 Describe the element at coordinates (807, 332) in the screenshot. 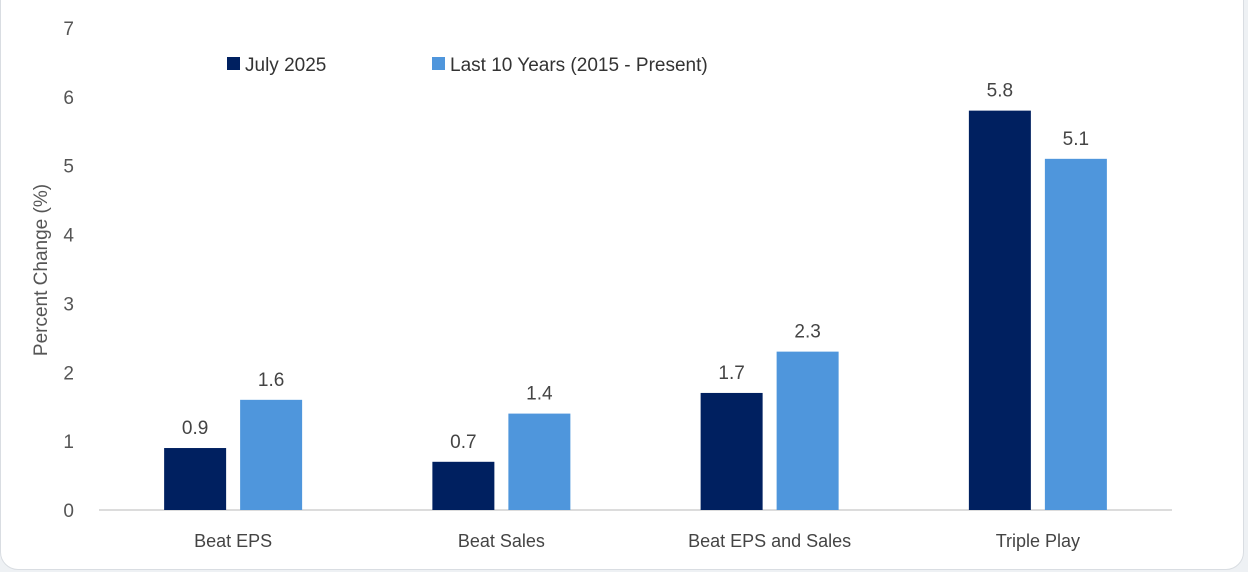

I see `data-label-beat-eps-and-sales-last-10-years-2015-present: 2.3` at that location.